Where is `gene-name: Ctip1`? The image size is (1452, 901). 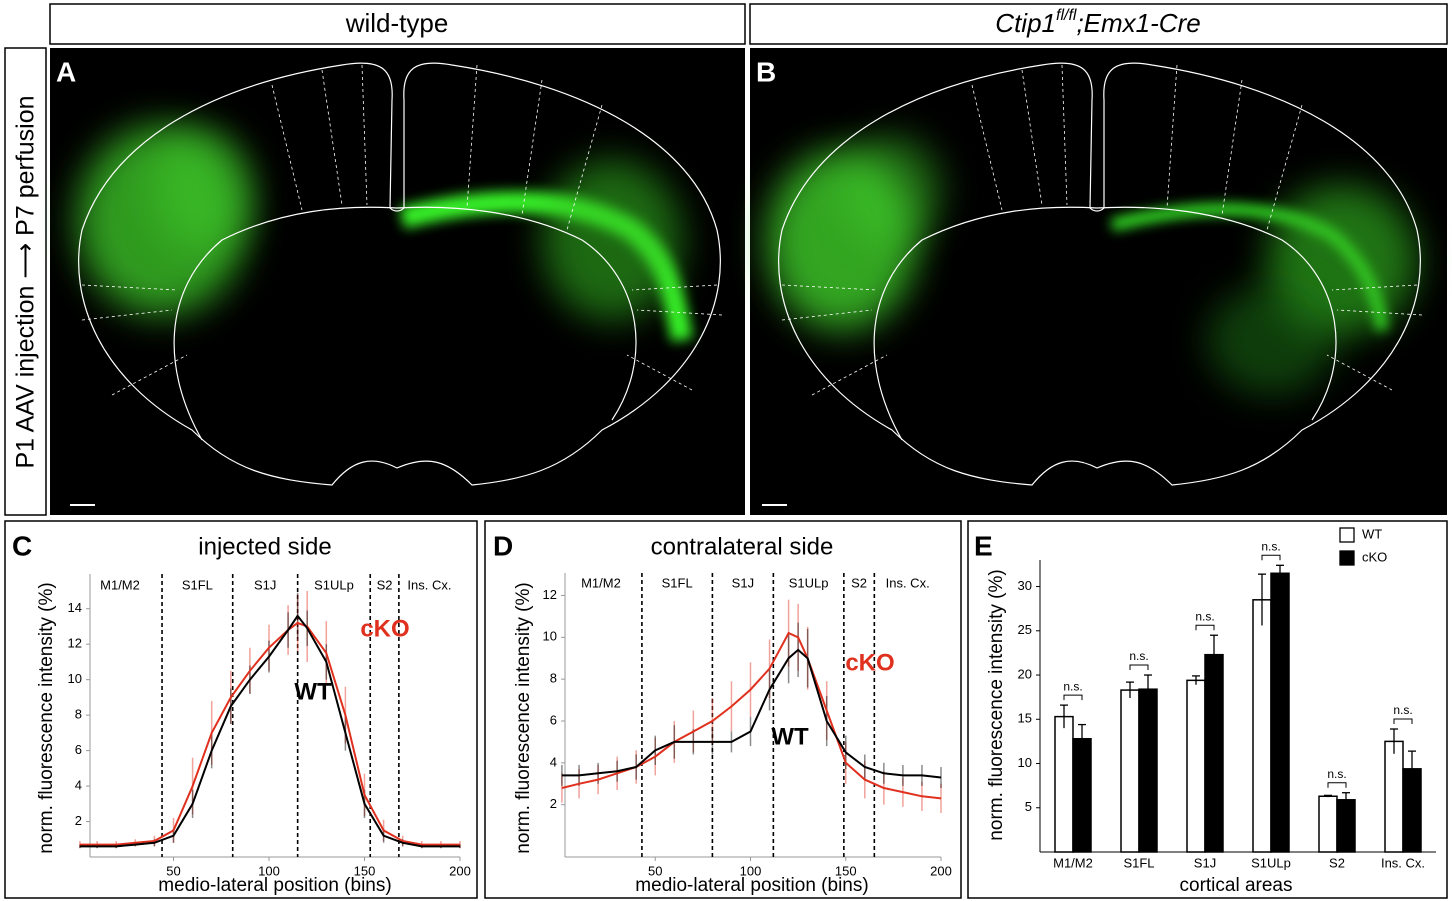 gene-name: Ctip1 is located at coordinates (1025, 23).